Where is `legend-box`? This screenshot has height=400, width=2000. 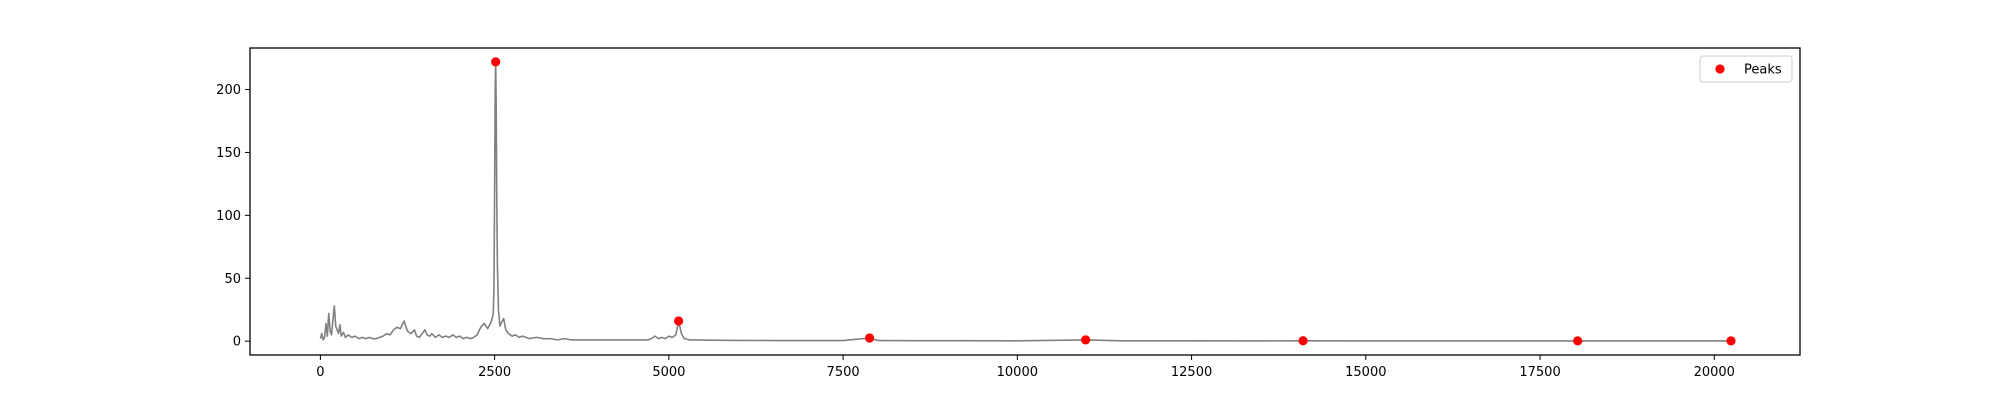 legend-box is located at coordinates (1746, 69).